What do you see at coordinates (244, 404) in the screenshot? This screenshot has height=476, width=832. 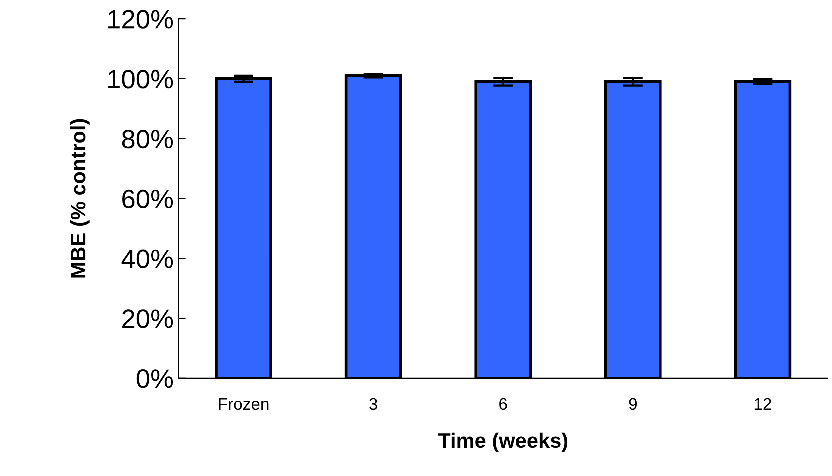 I see `x-tick-label: Frozen` at bounding box center [244, 404].